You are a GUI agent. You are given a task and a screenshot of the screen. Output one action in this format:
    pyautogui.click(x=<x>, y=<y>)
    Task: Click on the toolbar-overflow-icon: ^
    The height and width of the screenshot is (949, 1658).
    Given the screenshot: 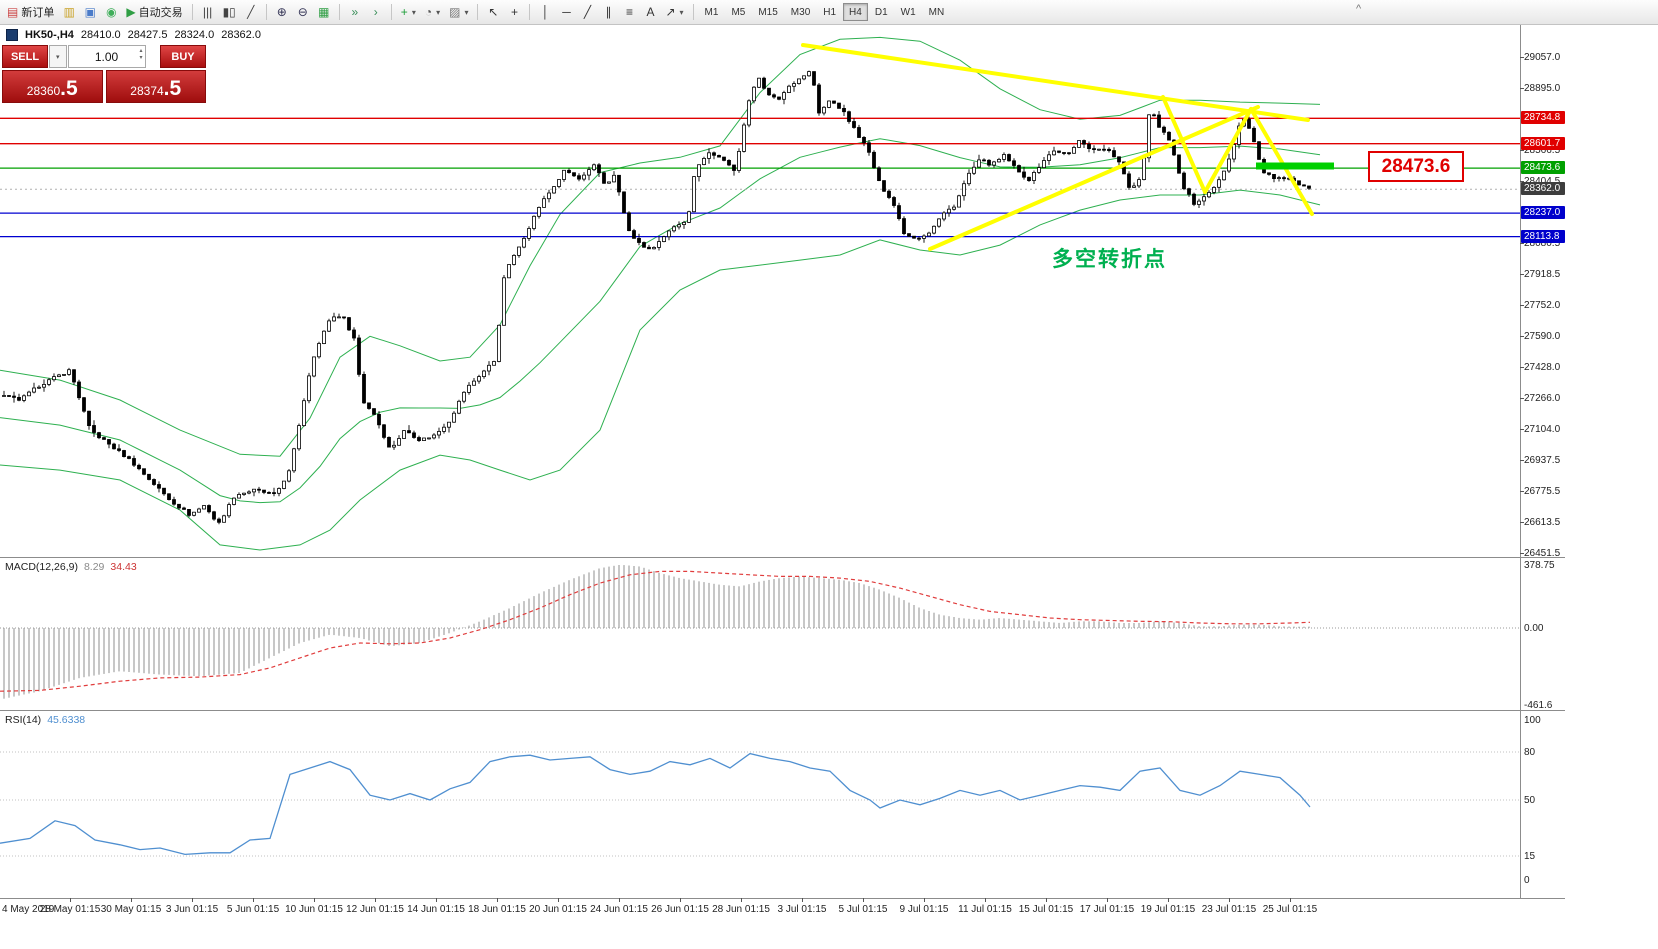 What is the action you would take?
    pyautogui.click(x=1359, y=9)
    